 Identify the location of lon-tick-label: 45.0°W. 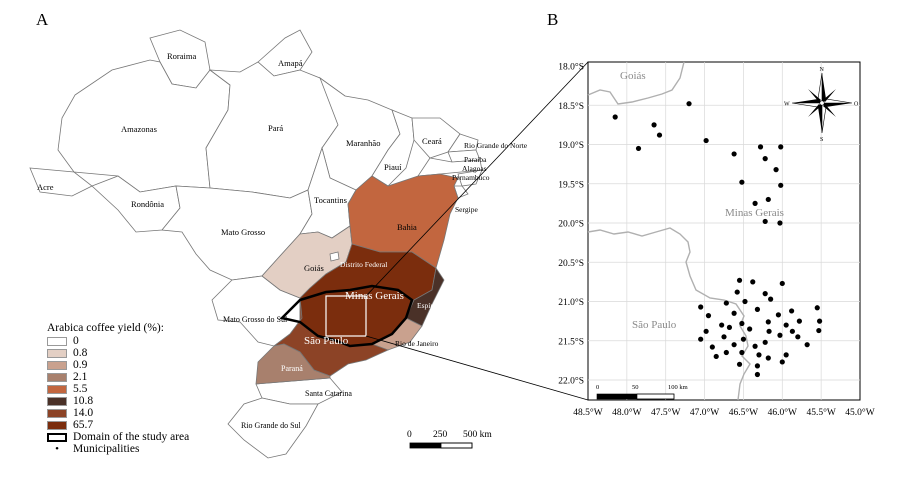
(859, 412).